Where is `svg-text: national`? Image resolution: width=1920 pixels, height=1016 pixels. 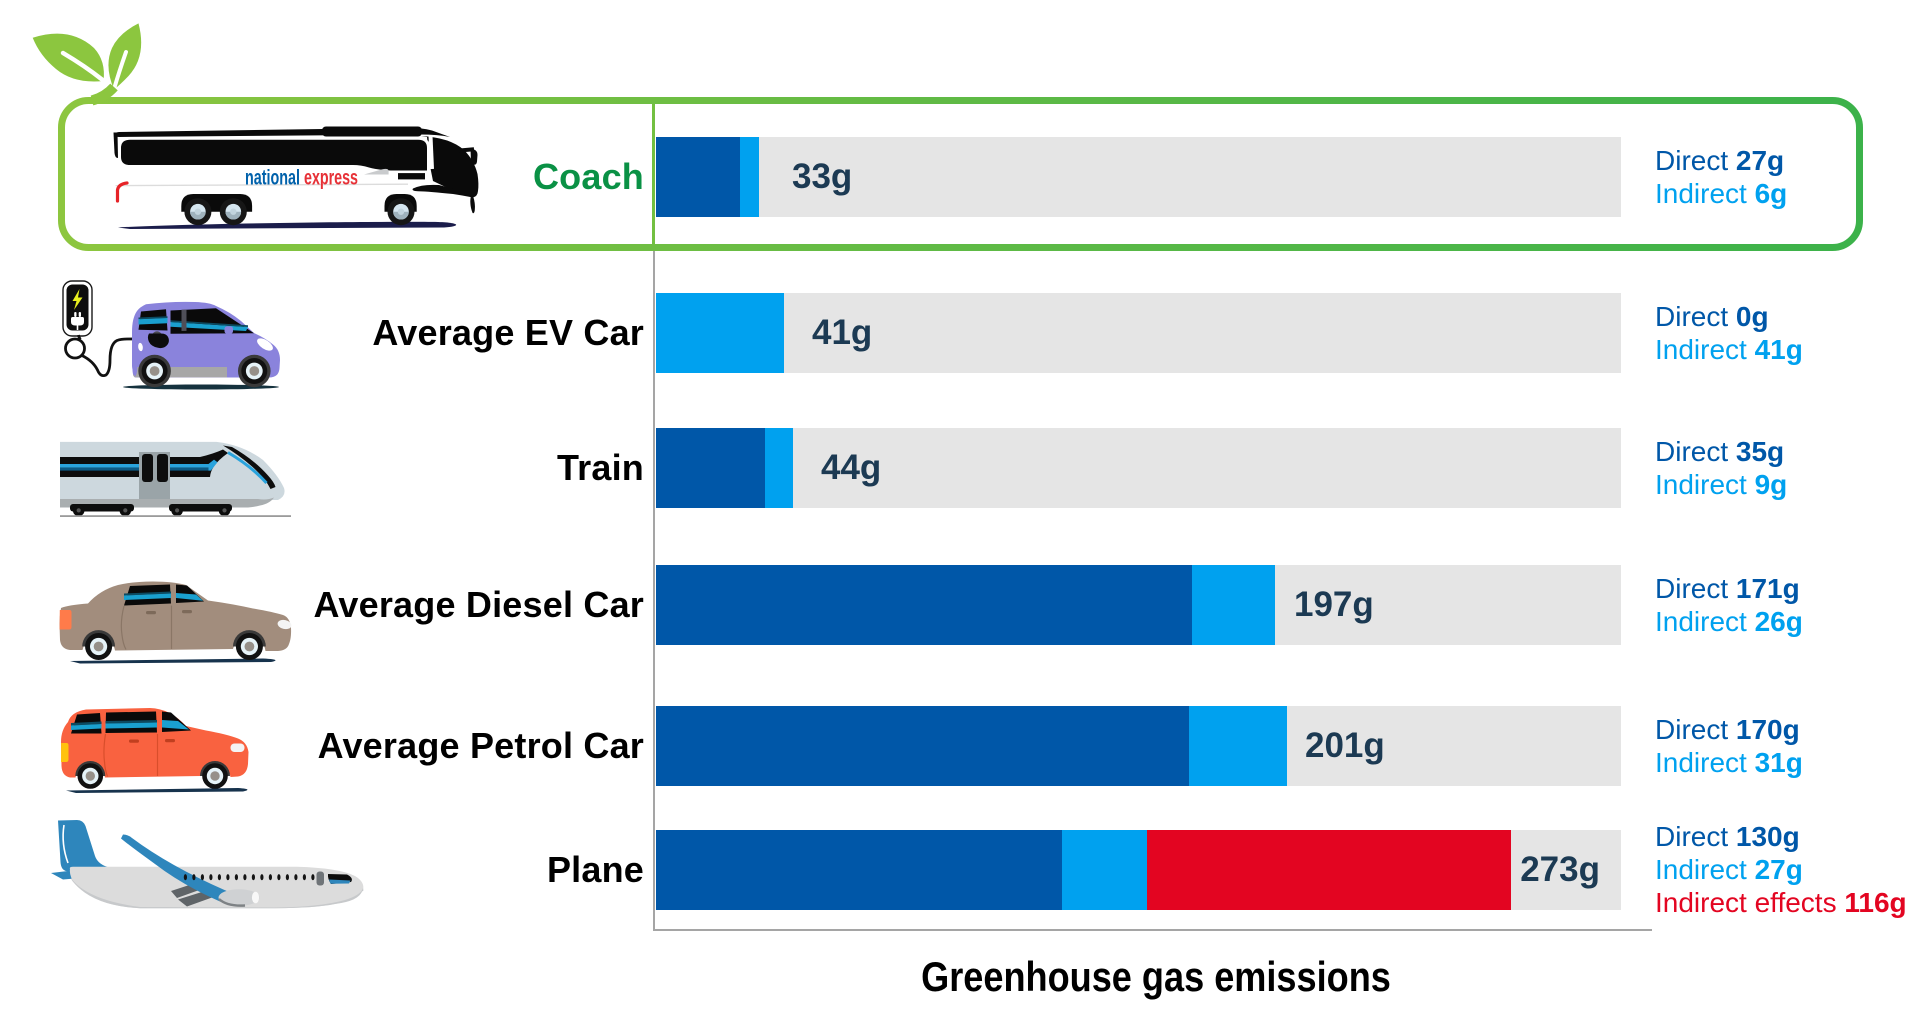
svg-text: national is located at coordinates (272, 178).